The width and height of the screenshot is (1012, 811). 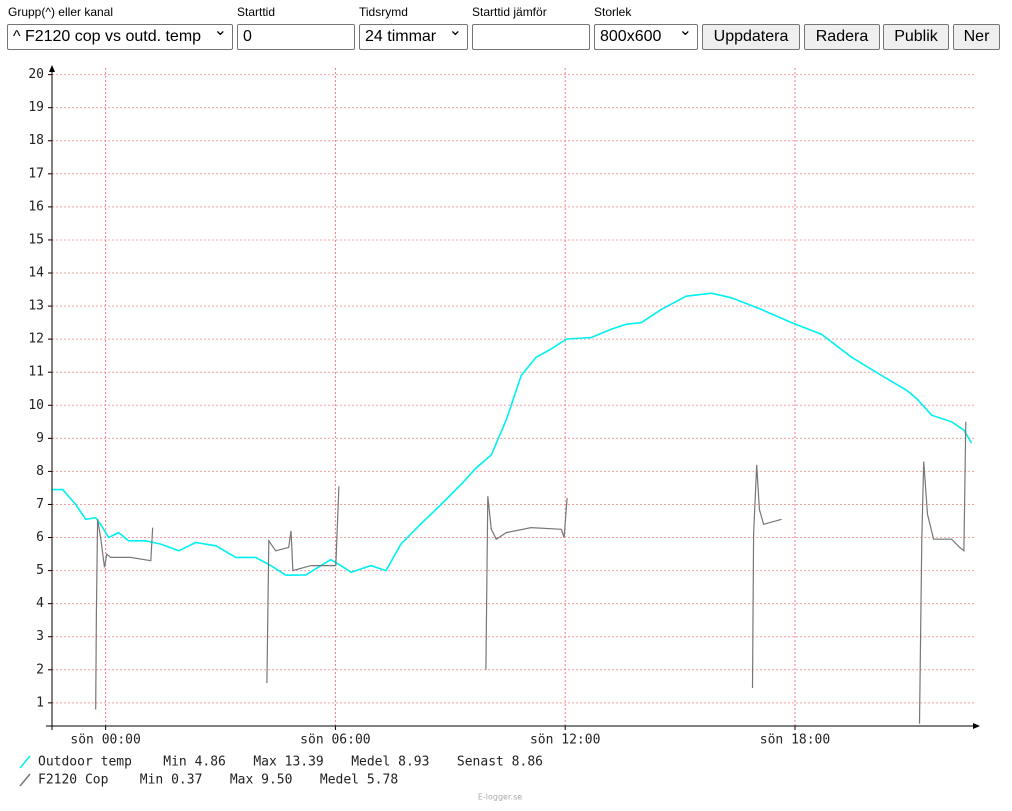 What do you see at coordinates (261, 780) in the screenshot?
I see `legend-stat: Max 9.50` at bounding box center [261, 780].